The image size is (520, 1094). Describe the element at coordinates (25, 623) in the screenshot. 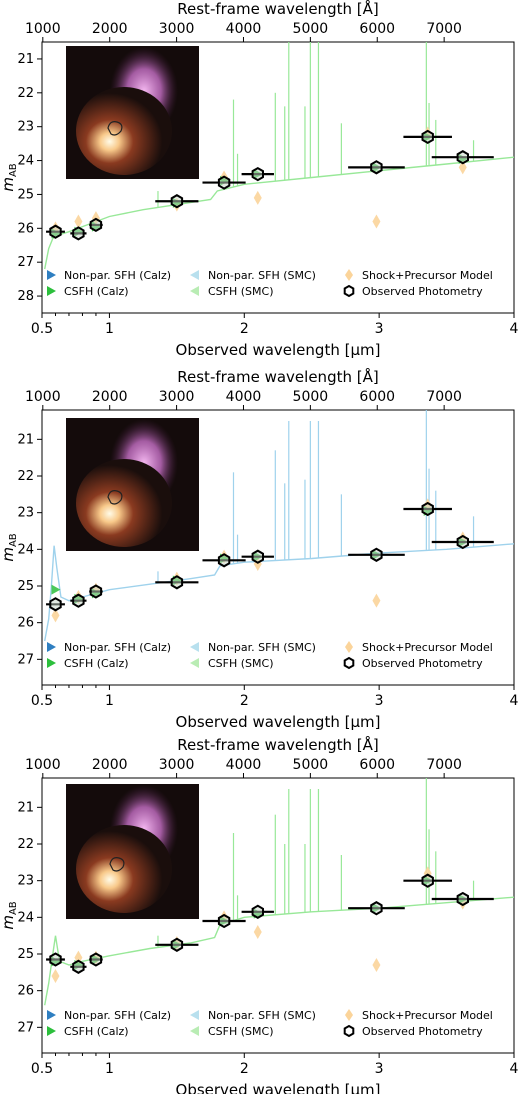

I see `y-tick-label: 26` at that location.